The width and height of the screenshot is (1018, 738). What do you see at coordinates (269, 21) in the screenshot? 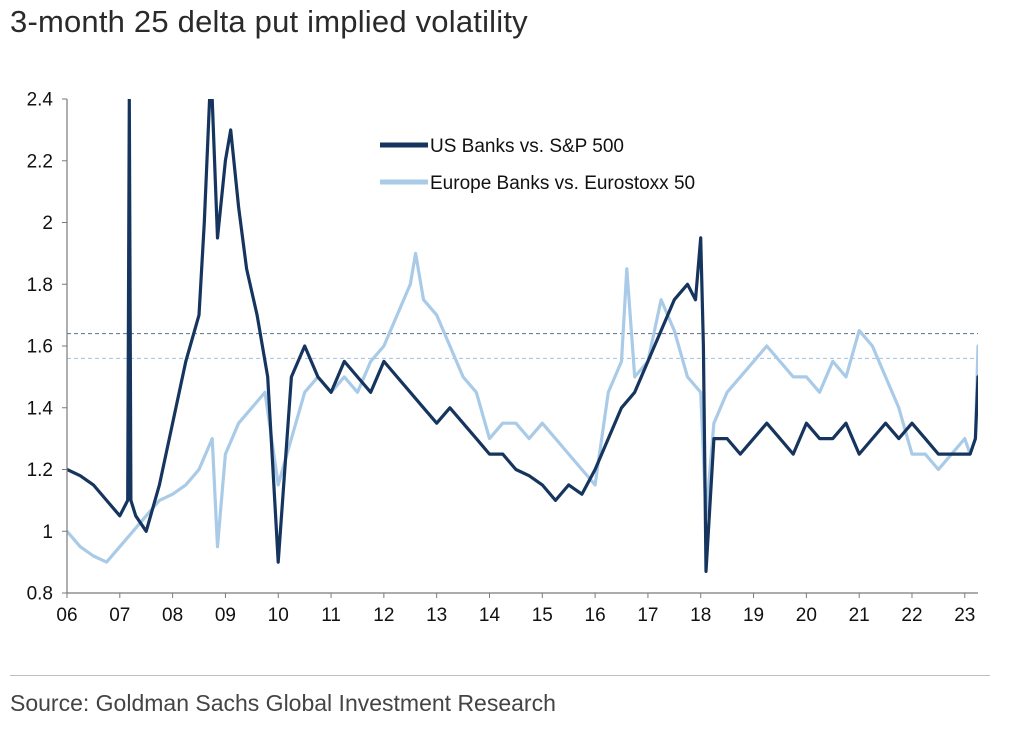
I see `chart-title: 3-month 25 delta put implied volatility` at bounding box center [269, 21].